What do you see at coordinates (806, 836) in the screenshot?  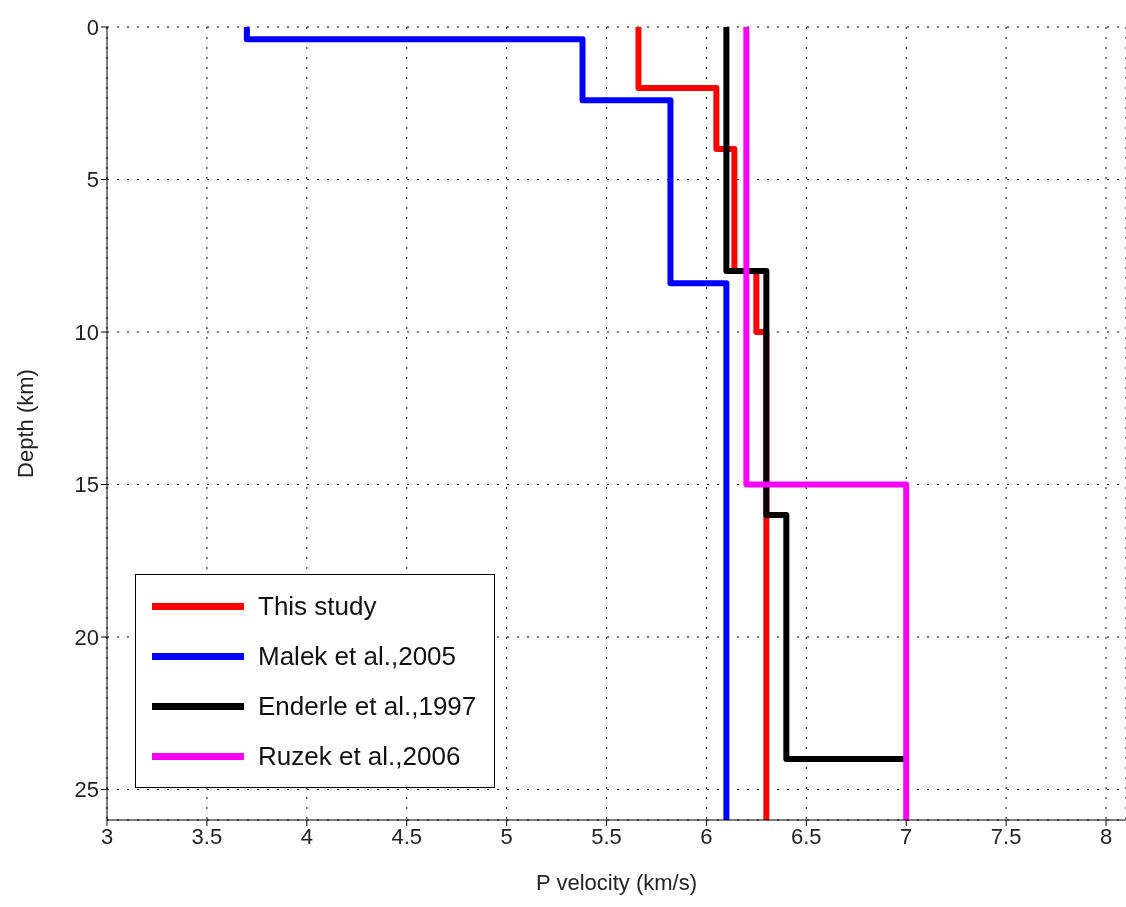 I see `x-tick-label: 6.5` at bounding box center [806, 836].